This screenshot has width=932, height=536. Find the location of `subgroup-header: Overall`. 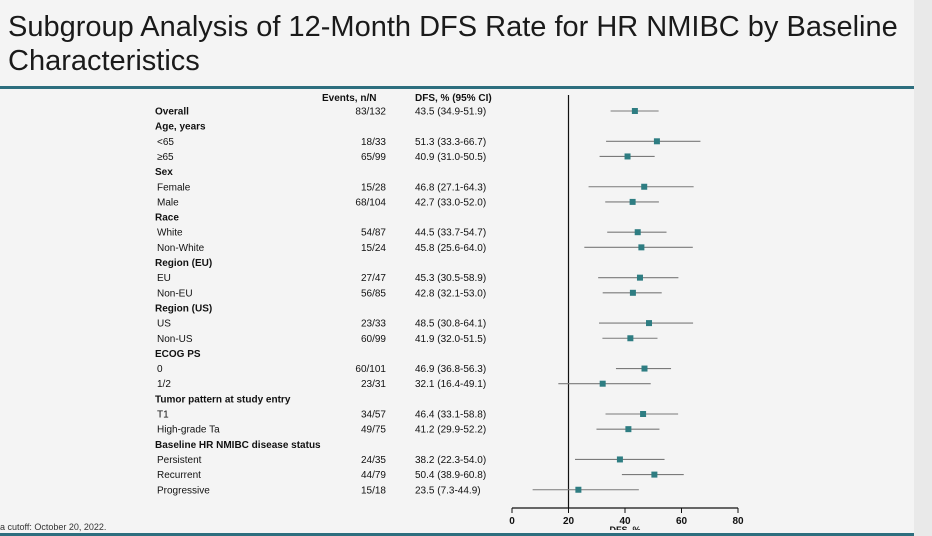

subgroup-header: Overall is located at coordinates (172, 112).